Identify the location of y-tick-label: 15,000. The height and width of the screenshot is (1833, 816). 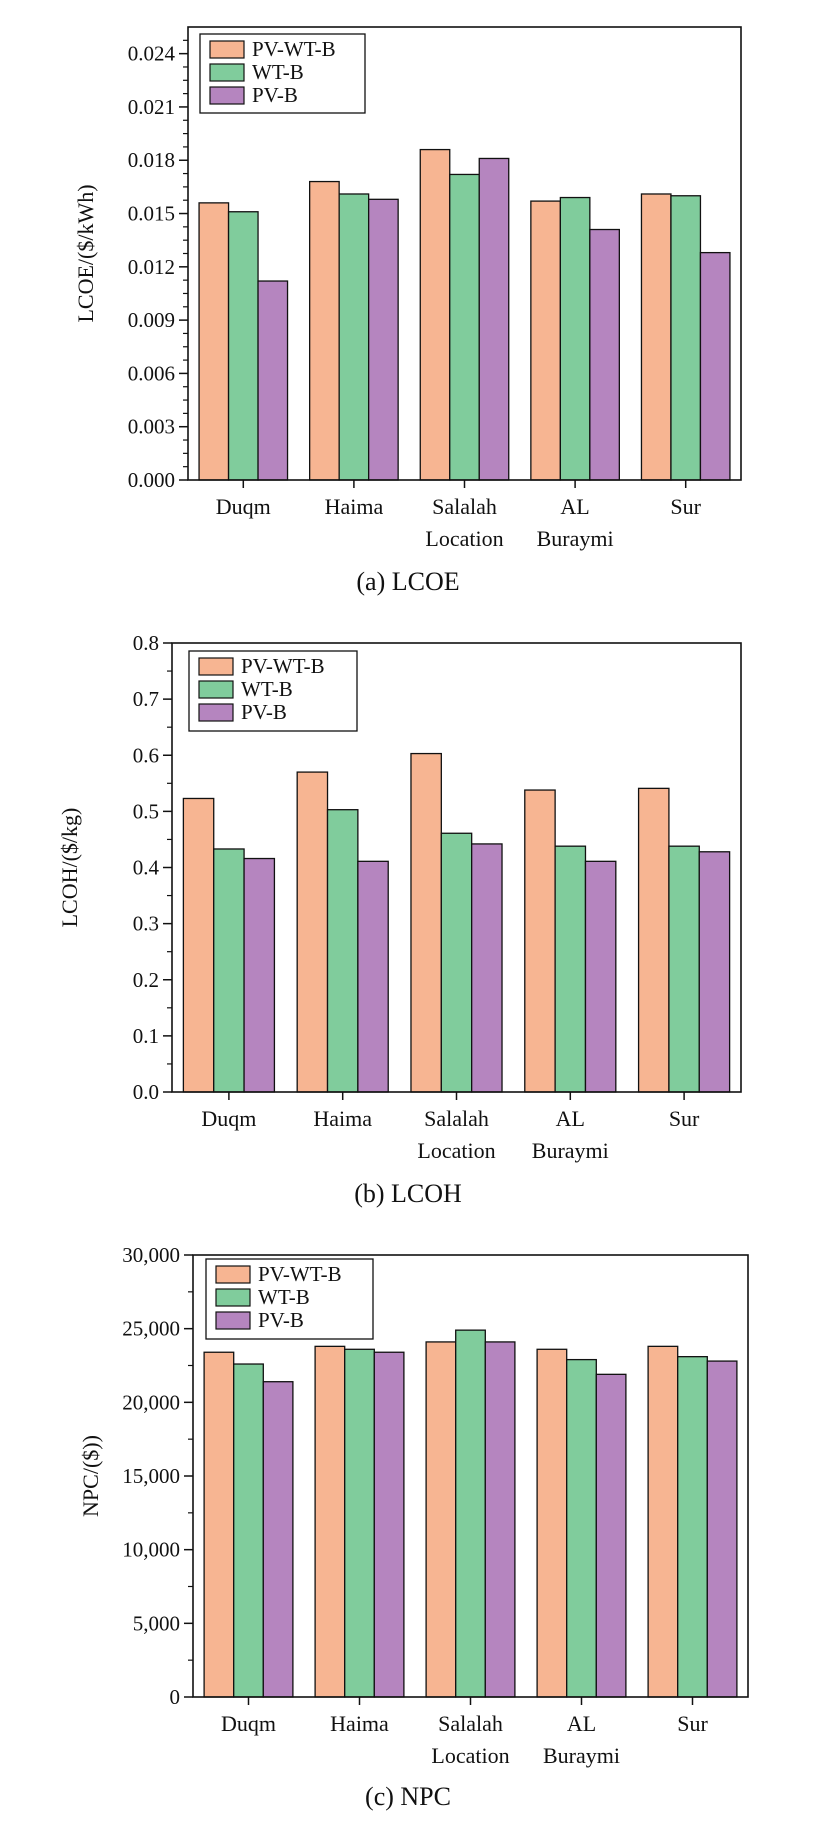
(151, 1476).